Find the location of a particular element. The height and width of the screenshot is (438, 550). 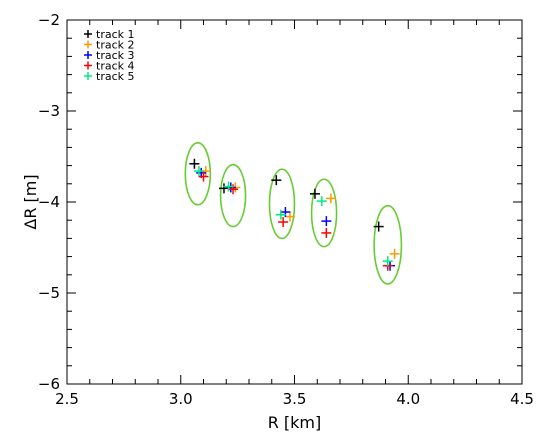

legend-entry: track 1 is located at coordinates (109, 34).